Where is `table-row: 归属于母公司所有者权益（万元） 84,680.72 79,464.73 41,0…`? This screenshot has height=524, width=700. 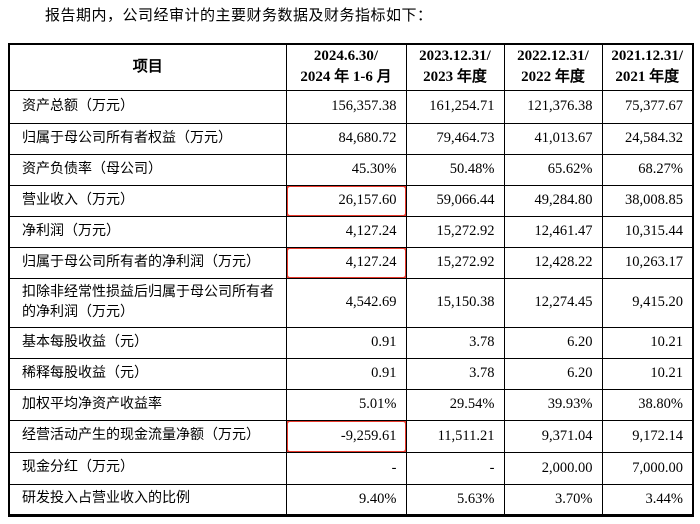 table-row: 归属于母公司所有者权益（万元） 84,680.72 79,464.73 41,0… is located at coordinates (351, 138).